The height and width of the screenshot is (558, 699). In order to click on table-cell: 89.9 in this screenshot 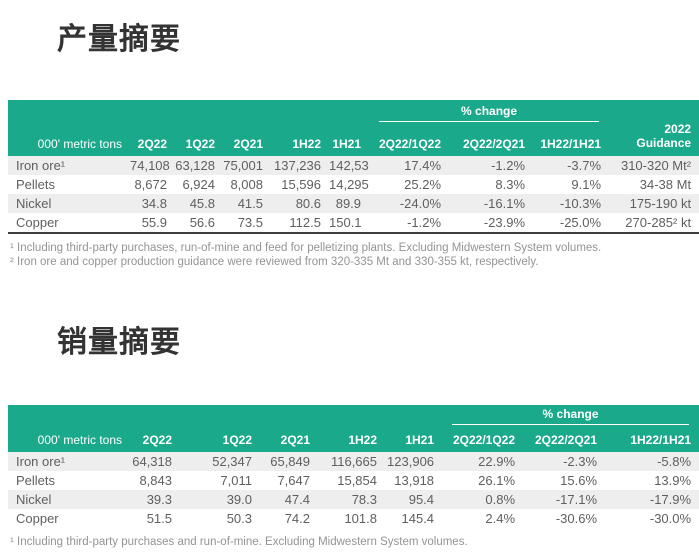, I will do `click(348, 203)`.